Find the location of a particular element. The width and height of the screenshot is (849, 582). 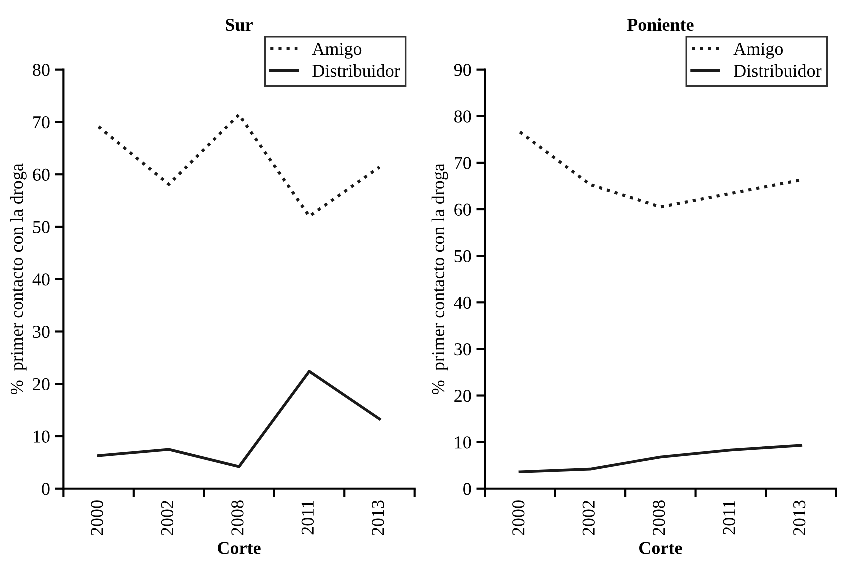

chart-title: Poniente is located at coordinates (660, 25).